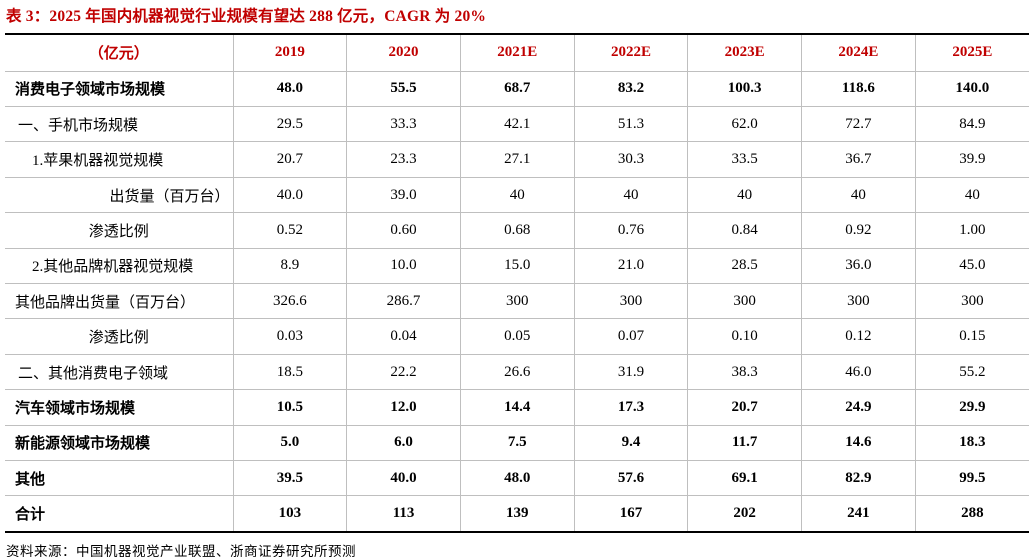 The height and width of the screenshot is (557, 1034). Describe the element at coordinates (744, 513) in the screenshot. I see `cell-value: 202` at that location.